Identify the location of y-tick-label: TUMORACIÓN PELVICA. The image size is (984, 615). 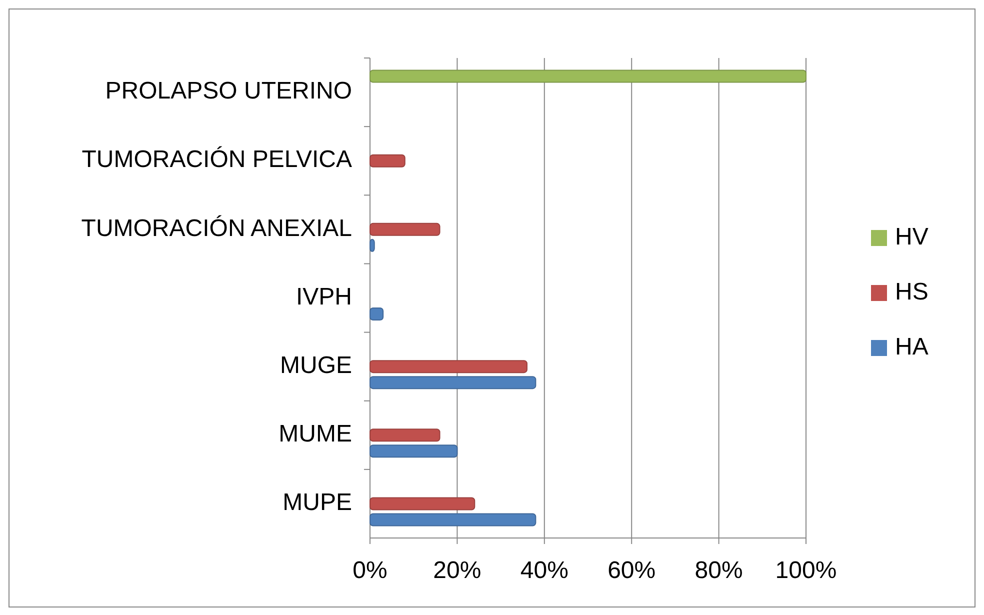
(217, 160).